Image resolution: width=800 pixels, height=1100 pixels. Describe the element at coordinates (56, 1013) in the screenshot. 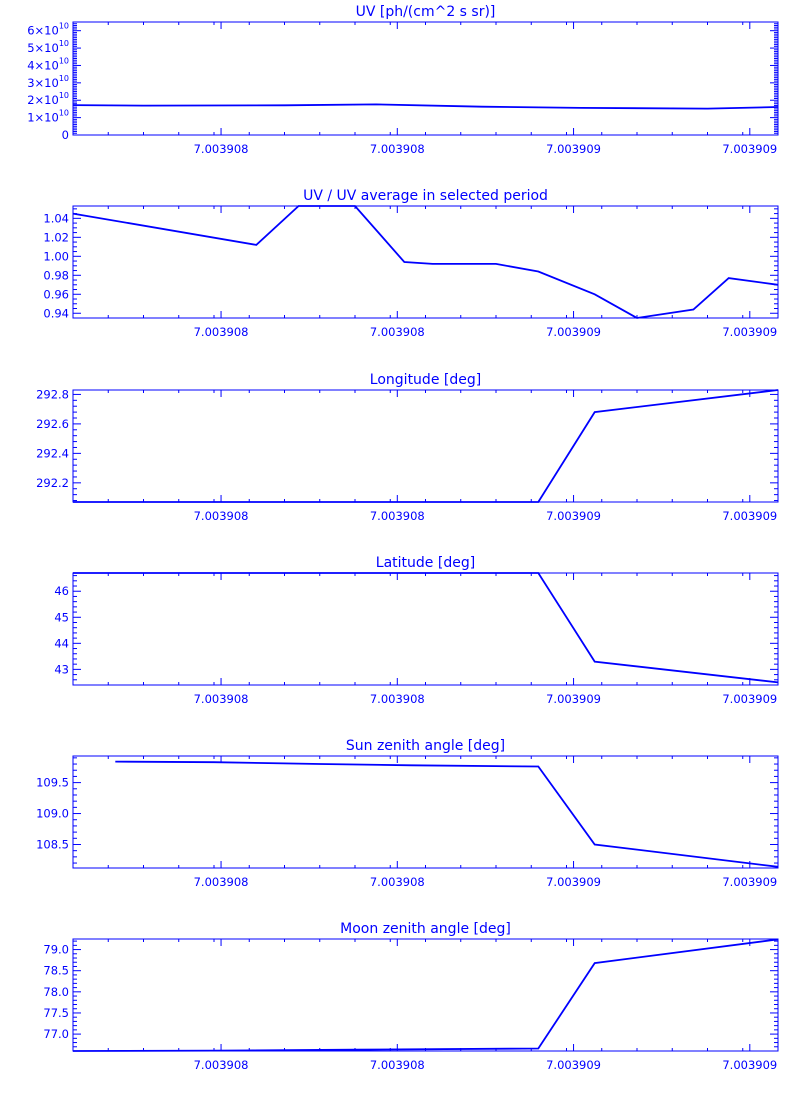

I see `y-tick-label: 77.5` at that location.